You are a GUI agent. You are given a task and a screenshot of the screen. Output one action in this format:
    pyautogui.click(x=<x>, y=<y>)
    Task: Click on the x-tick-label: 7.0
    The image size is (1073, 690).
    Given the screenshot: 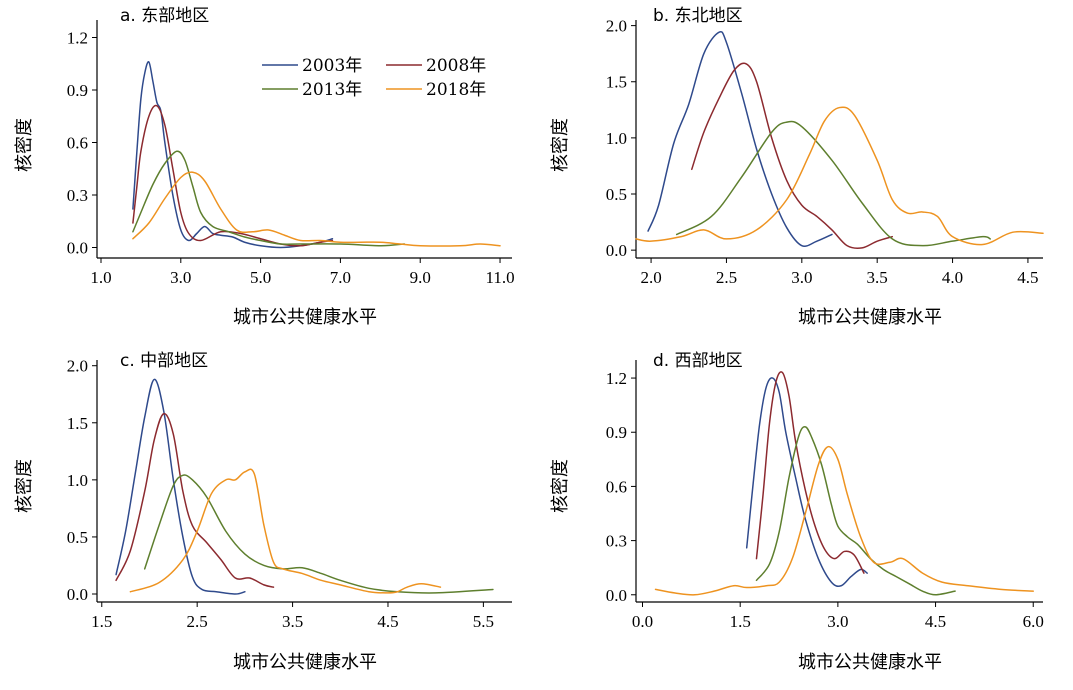 What is the action you would take?
    pyautogui.click(x=340, y=277)
    